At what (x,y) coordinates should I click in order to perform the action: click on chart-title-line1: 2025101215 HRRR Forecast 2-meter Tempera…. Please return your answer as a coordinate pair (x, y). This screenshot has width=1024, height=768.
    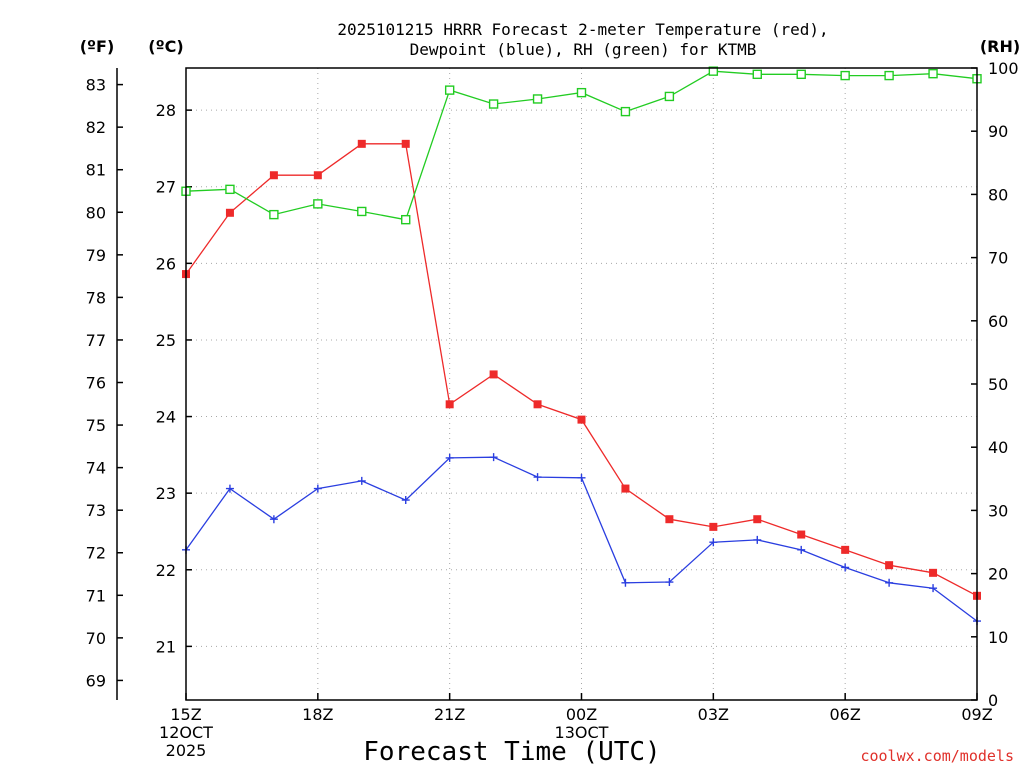
    Looking at the image, I should click on (582, 29).